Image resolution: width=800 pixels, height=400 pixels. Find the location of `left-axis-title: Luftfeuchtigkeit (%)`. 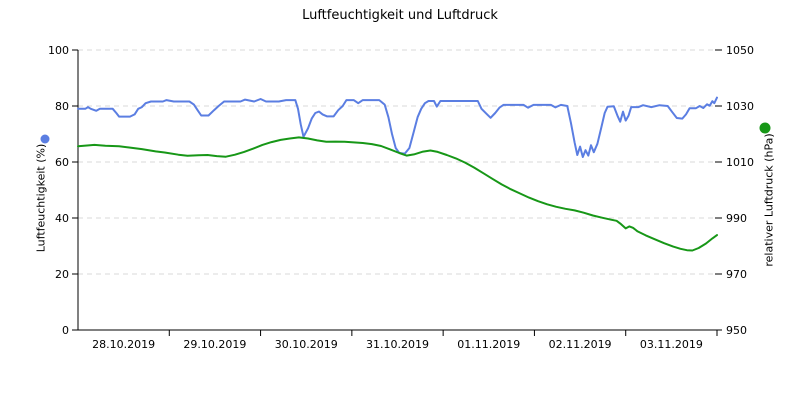

left-axis-title: Luftfeuchtigkeit (%) is located at coordinates (41, 198).